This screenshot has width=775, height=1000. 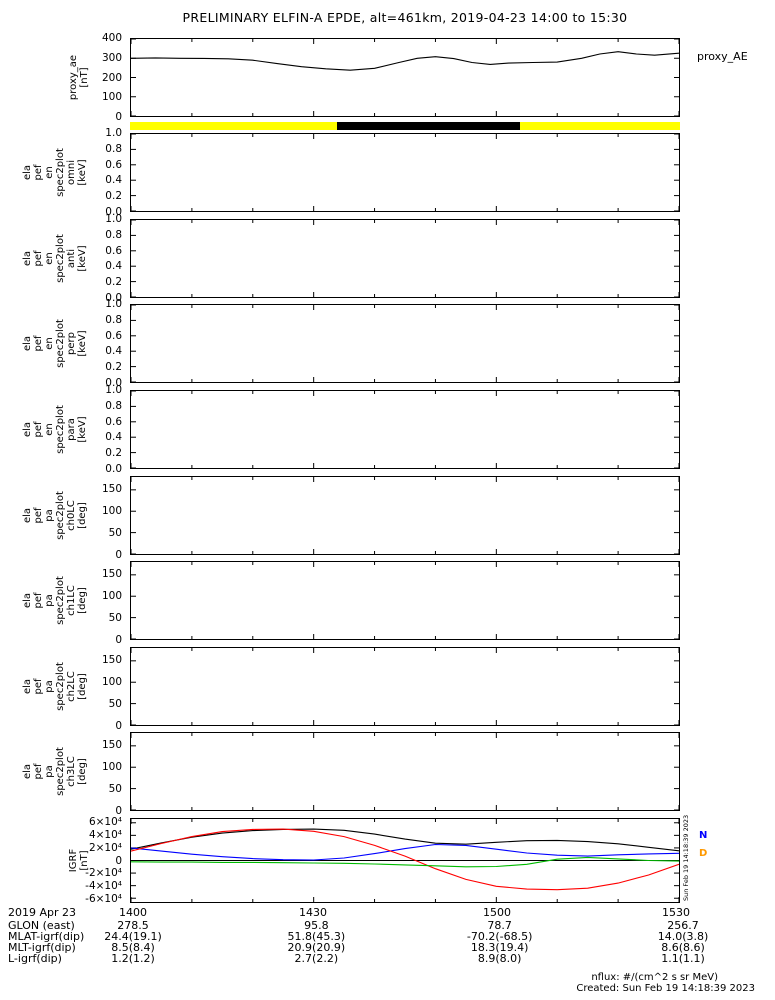 I want to click on ephemeris-value: 1.1(1.1), so click(x=683, y=958).